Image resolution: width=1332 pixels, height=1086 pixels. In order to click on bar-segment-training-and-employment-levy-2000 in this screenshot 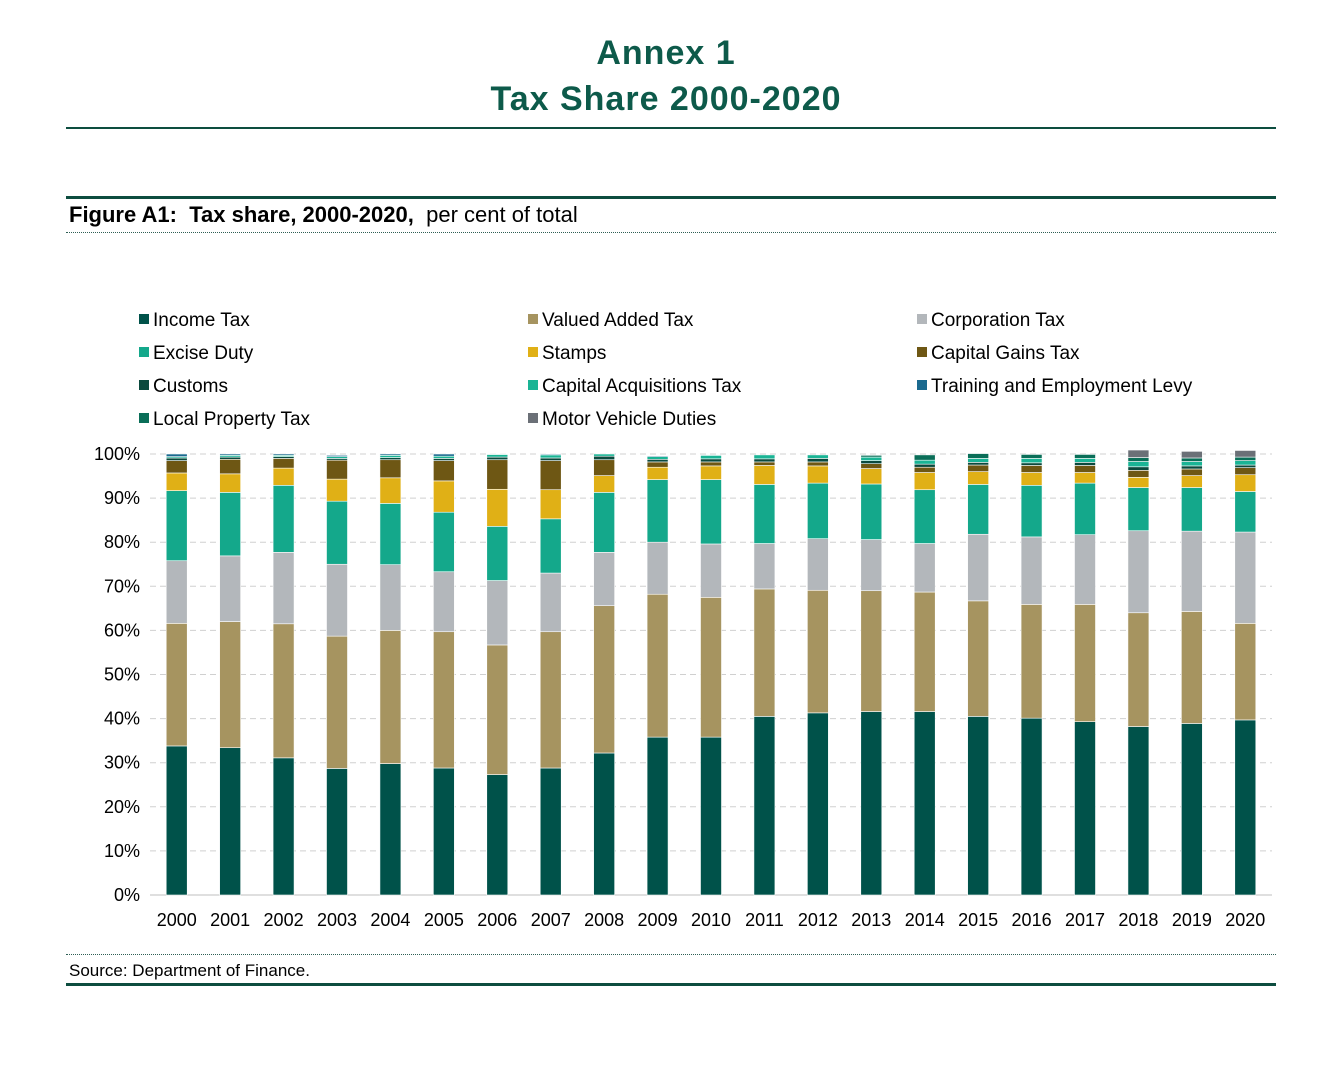, I will do `click(176, 455)`.